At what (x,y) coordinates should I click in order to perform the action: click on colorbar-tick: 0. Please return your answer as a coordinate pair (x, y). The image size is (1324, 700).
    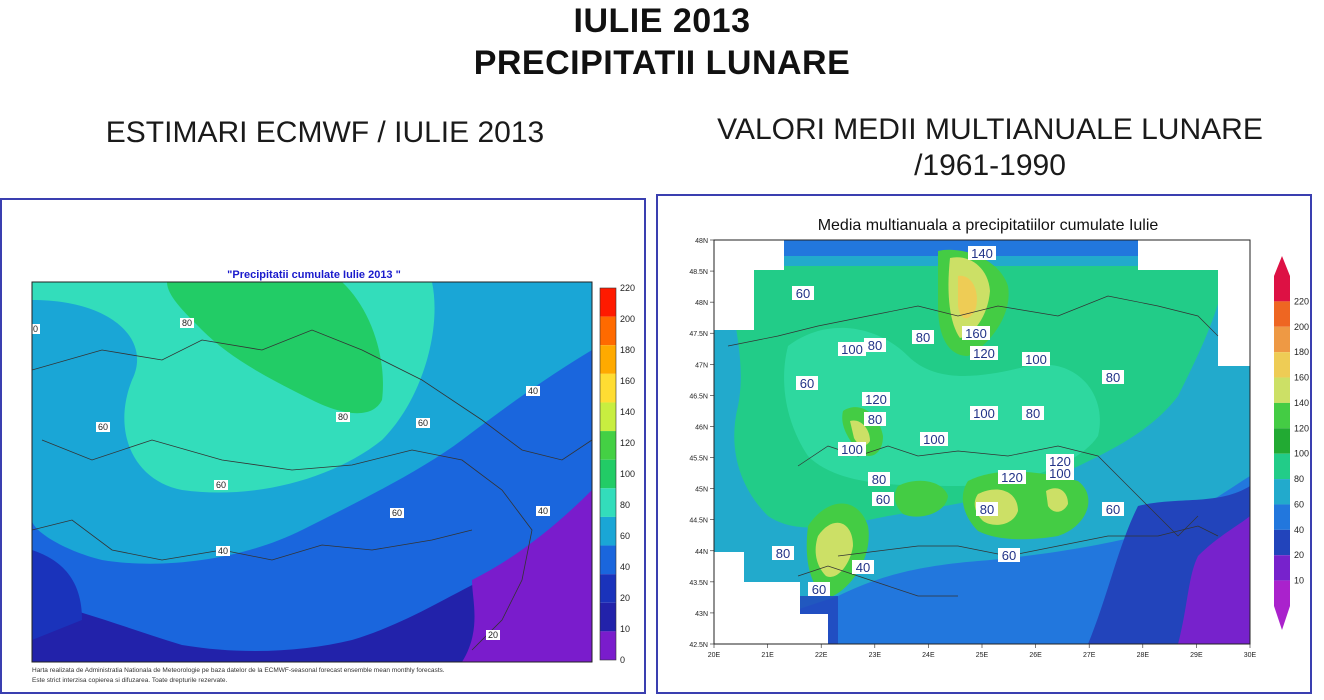
    Looking at the image, I should click on (622, 660).